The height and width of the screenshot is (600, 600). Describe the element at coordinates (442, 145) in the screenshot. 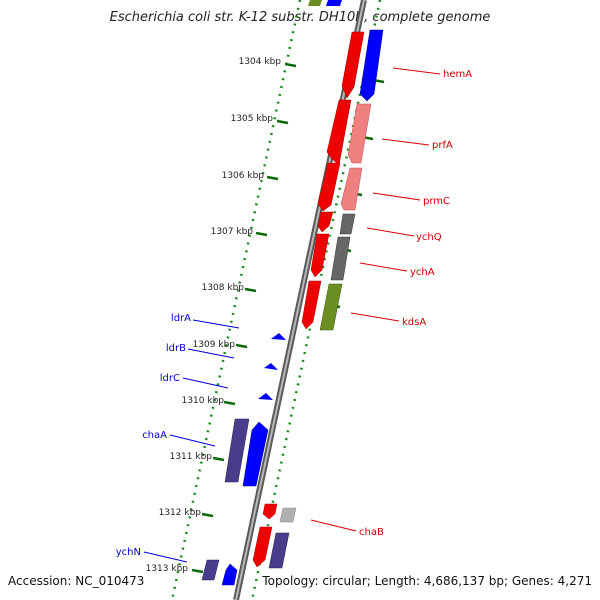

I see `gene-label-prfA: prfA` at that location.